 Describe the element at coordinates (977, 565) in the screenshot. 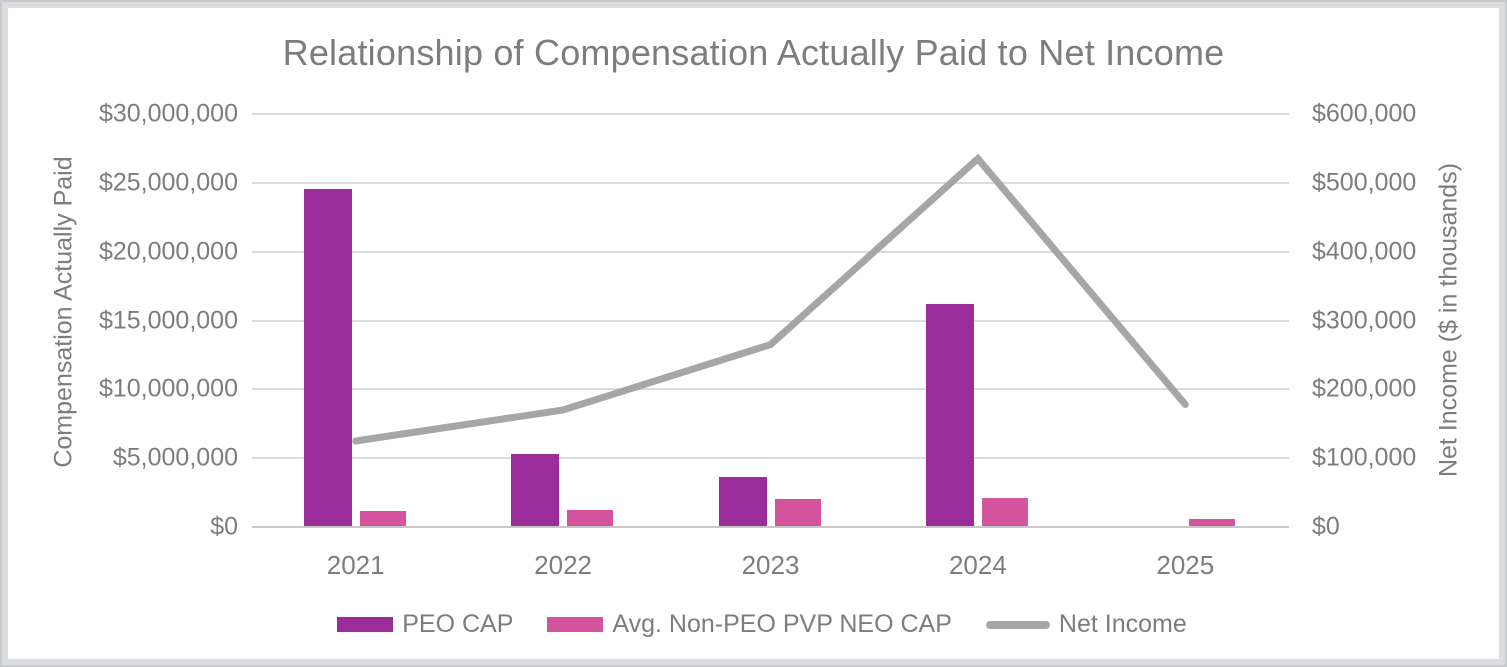

I see `x-axis-label-2024: 2024` at that location.